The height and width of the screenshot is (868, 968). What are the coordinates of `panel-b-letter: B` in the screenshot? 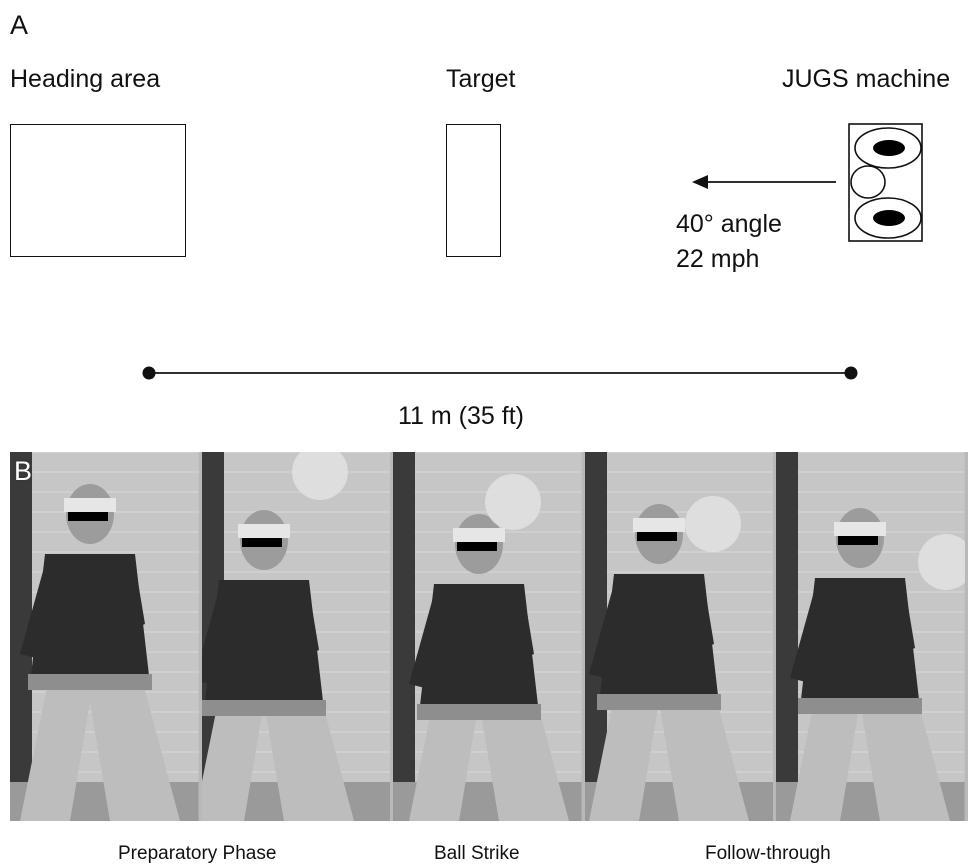 It's located at (23, 471).